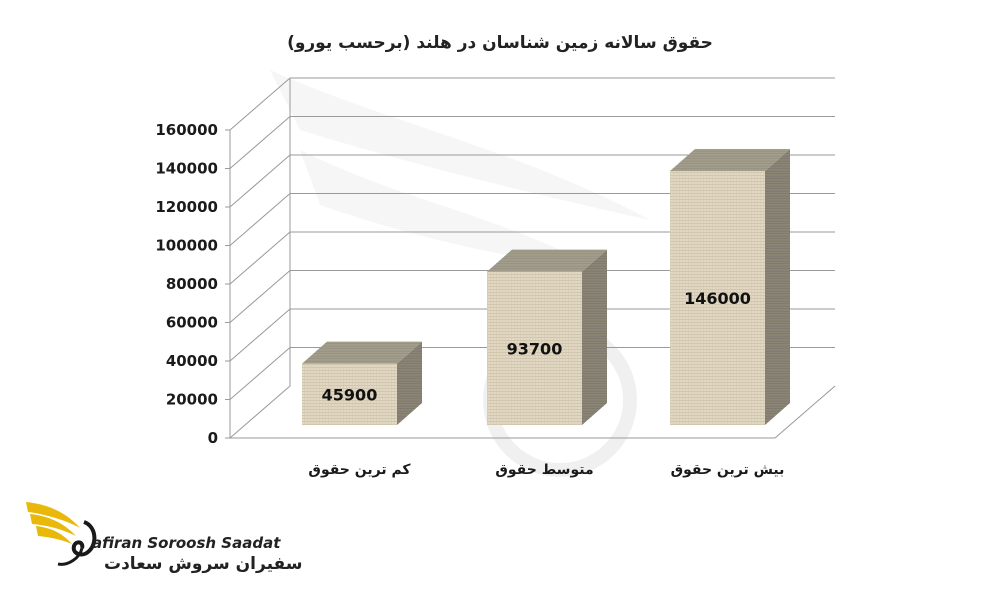  I want to click on back-wall-edge, so click(260, 258).